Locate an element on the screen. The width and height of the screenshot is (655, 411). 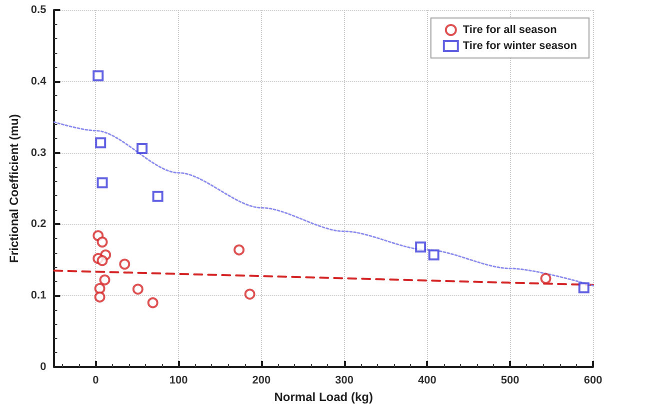
x-tick-label: 300 is located at coordinates (344, 380).